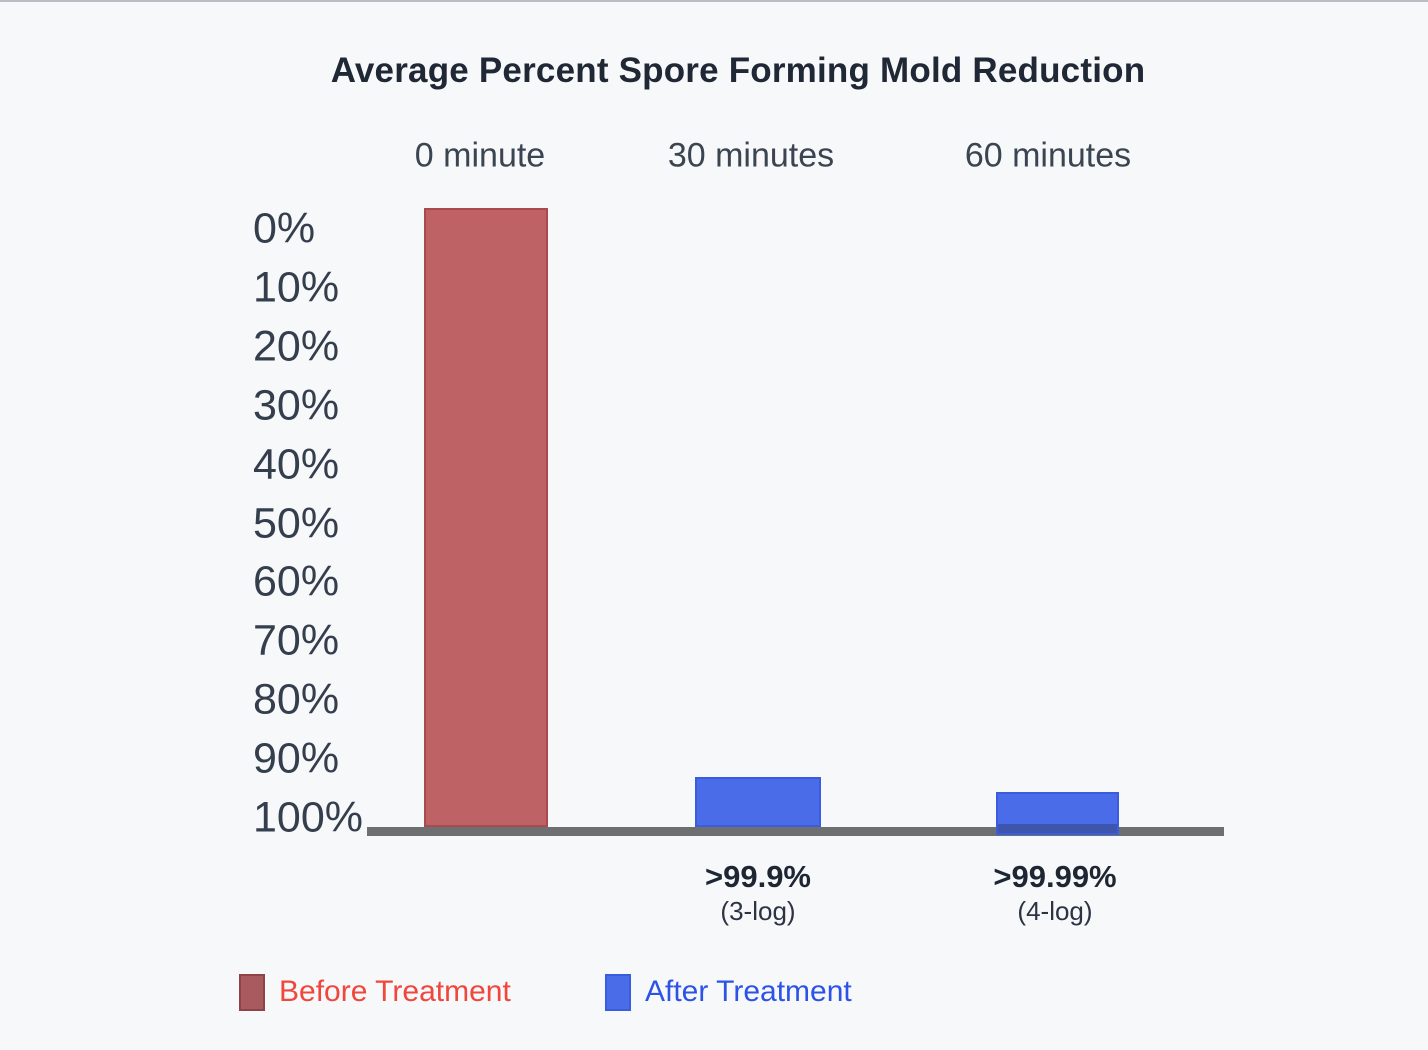 The width and height of the screenshot is (1428, 1050). I want to click on y-tick-label: 30%, so click(296, 405).